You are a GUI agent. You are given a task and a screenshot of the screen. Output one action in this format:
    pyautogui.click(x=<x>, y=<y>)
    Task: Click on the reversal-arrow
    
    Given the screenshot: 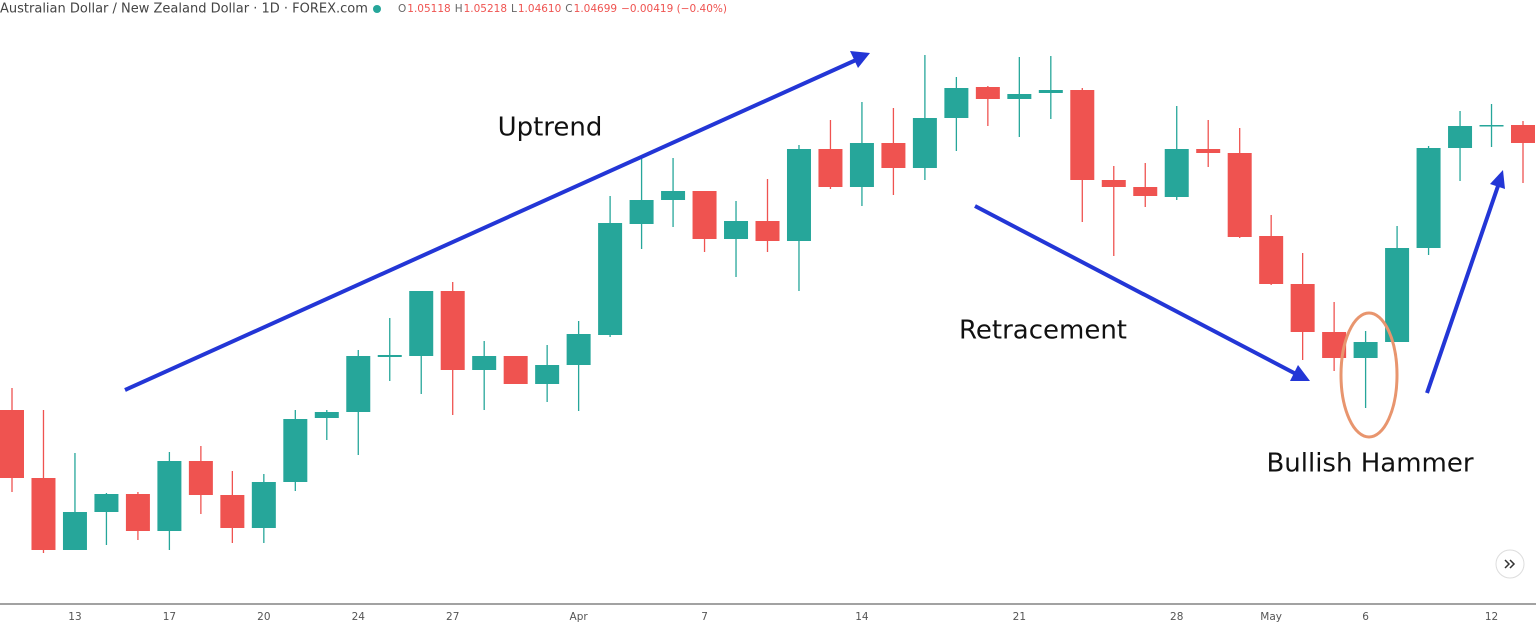 What is the action you would take?
    pyautogui.click(x=1462, y=289)
    